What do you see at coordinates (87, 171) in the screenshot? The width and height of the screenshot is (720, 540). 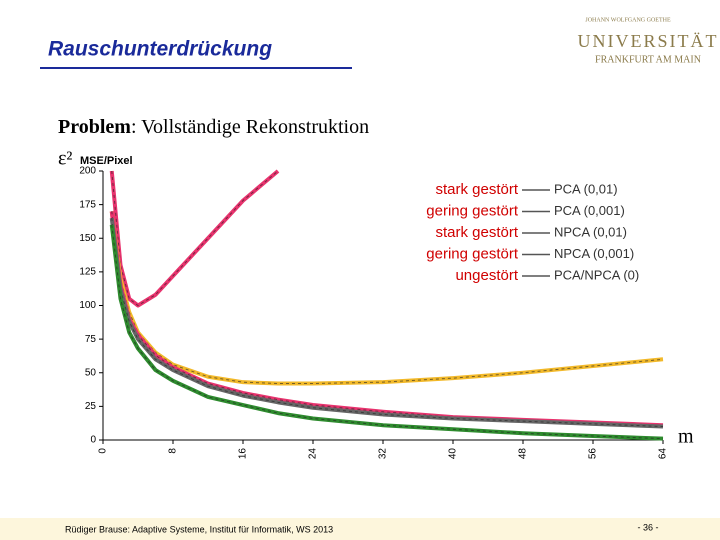 I see `y-tick-label: 200` at bounding box center [87, 171].